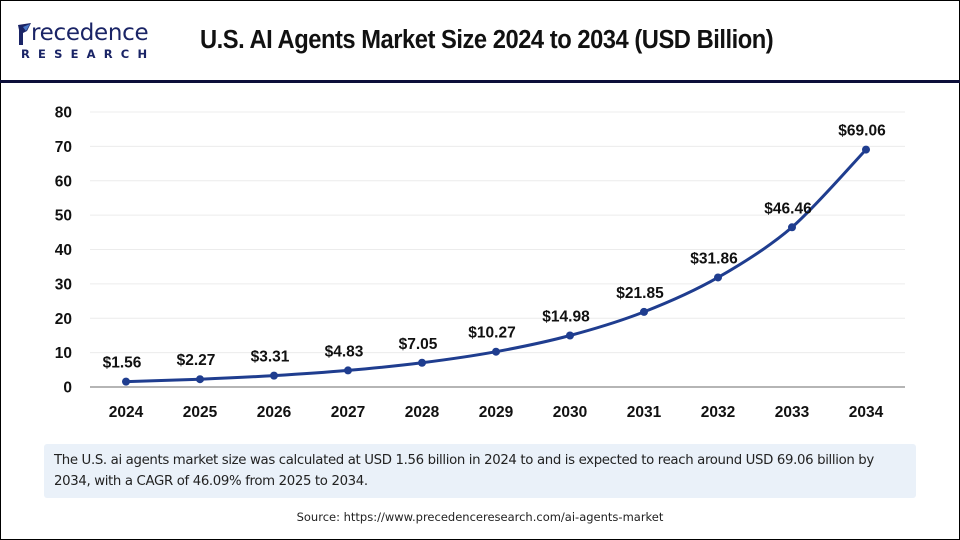 Image resolution: width=960 pixels, height=540 pixels. What do you see at coordinates (418, 344) in the screenshot?
I see `data-label: $7.05` at bounding box center [418, 344].